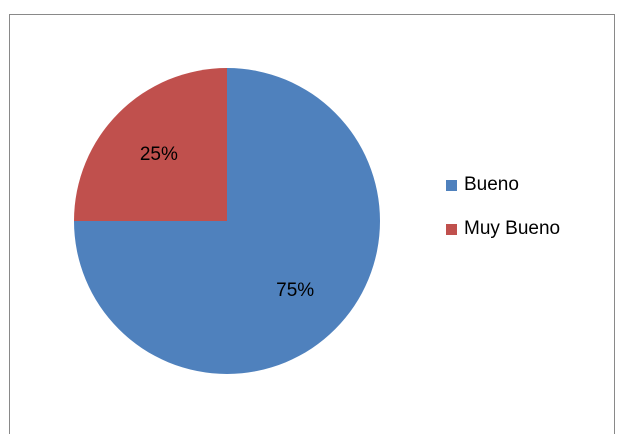 This screenshot has width=619, height=434. Describe the element at coordinates (295, 290) in the screenshot. I see `data-label-bueno: 75%` at that location.